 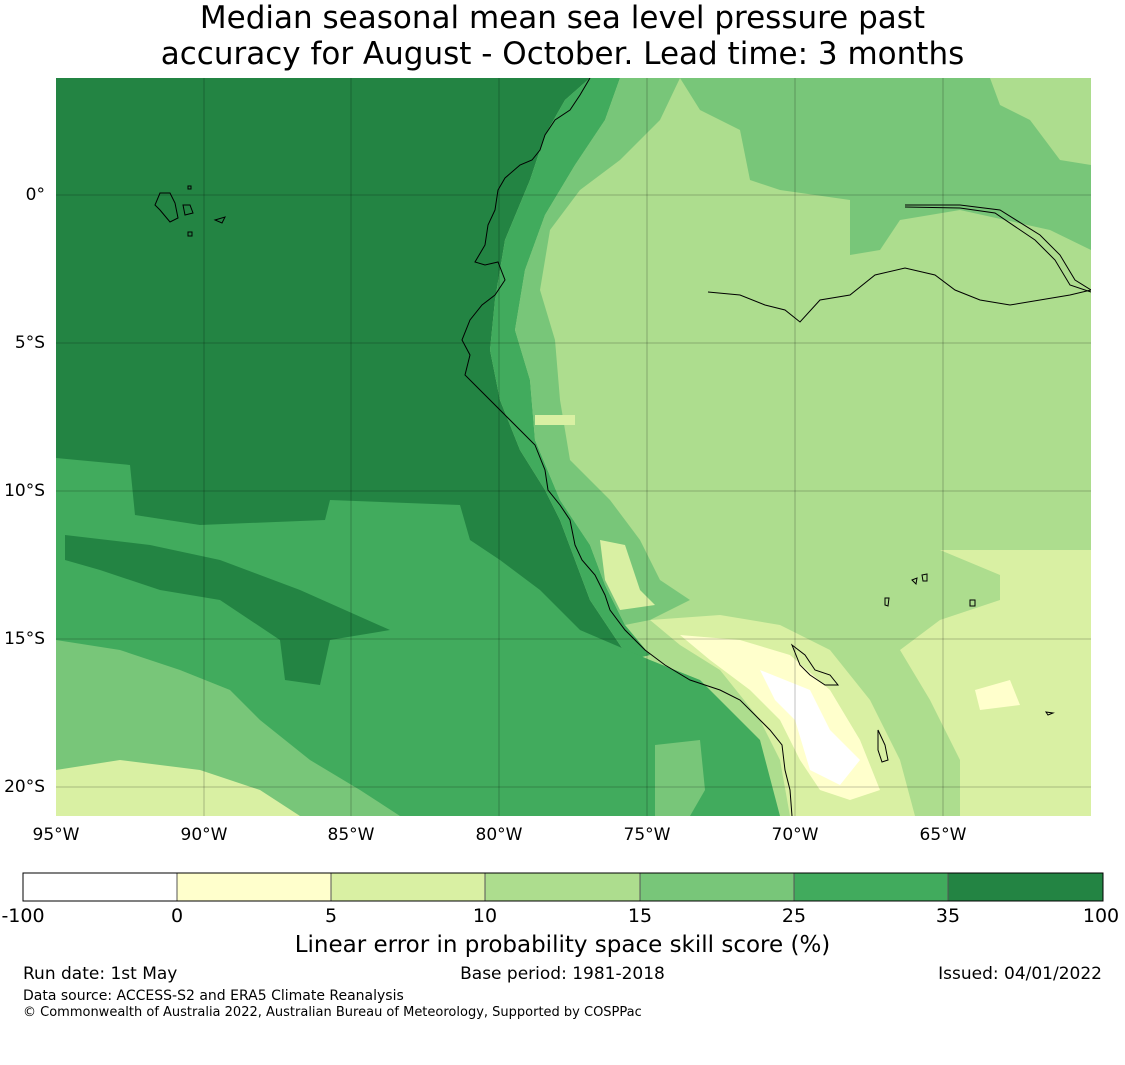 What do you see at coordinates (22, 916) in the screenshot?
I see `colorbar-tick-neg100: -100` at bounding box center [22, 916].